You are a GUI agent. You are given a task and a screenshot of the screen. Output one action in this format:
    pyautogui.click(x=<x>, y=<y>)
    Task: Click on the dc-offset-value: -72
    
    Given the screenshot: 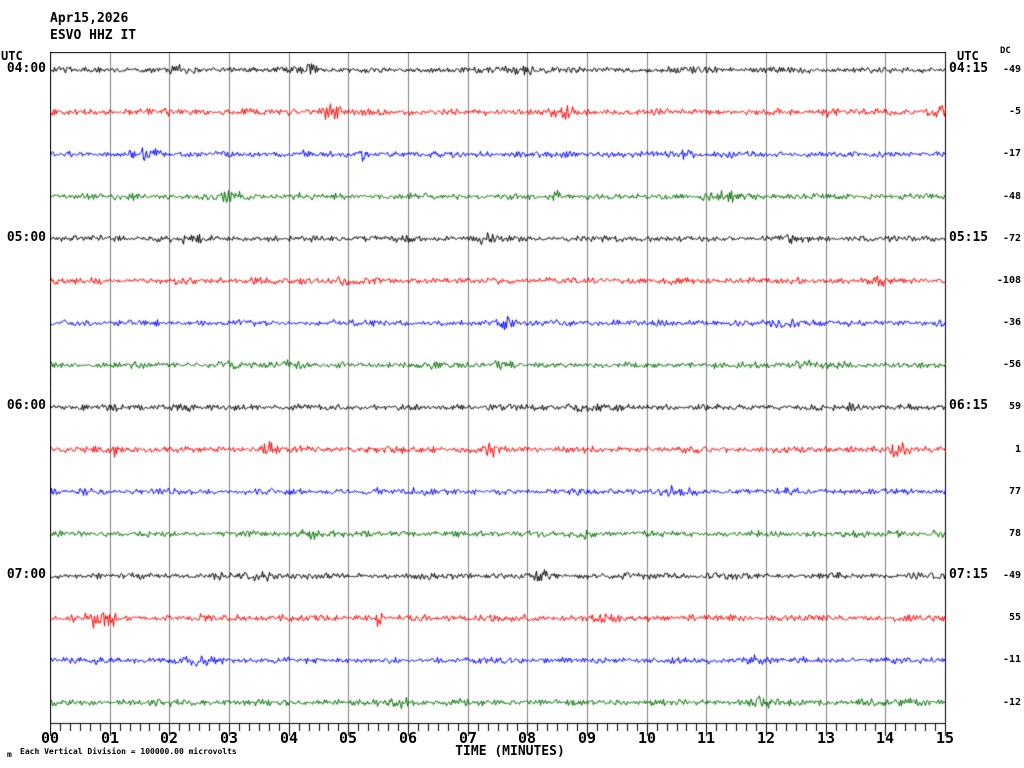 What is the action you would take?
    pyautogui.click(x=1011, y=238)
    